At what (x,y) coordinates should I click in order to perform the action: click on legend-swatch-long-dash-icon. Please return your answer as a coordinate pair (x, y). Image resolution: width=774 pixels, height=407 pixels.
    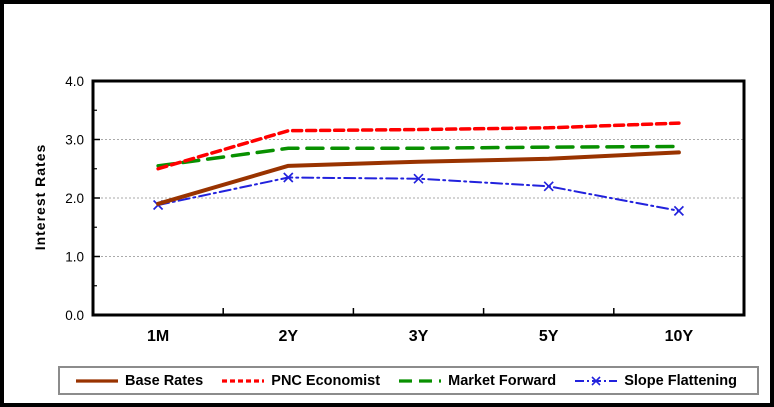
    Looking at the image, I should click on (420, 380).